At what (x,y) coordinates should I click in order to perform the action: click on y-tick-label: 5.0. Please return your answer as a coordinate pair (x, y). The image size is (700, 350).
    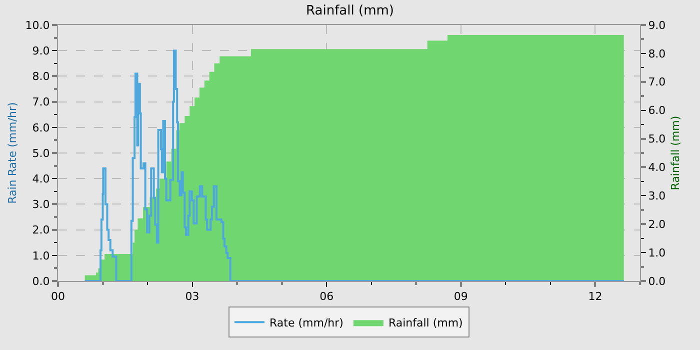
    Looking at the image, I should click on (41, 153).